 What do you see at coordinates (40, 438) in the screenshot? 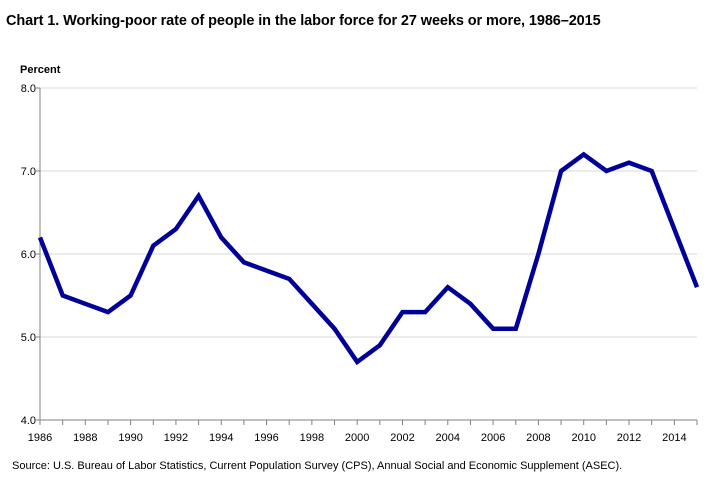
I see `x-tick-label: 1986` at bounding box center [40, 438].